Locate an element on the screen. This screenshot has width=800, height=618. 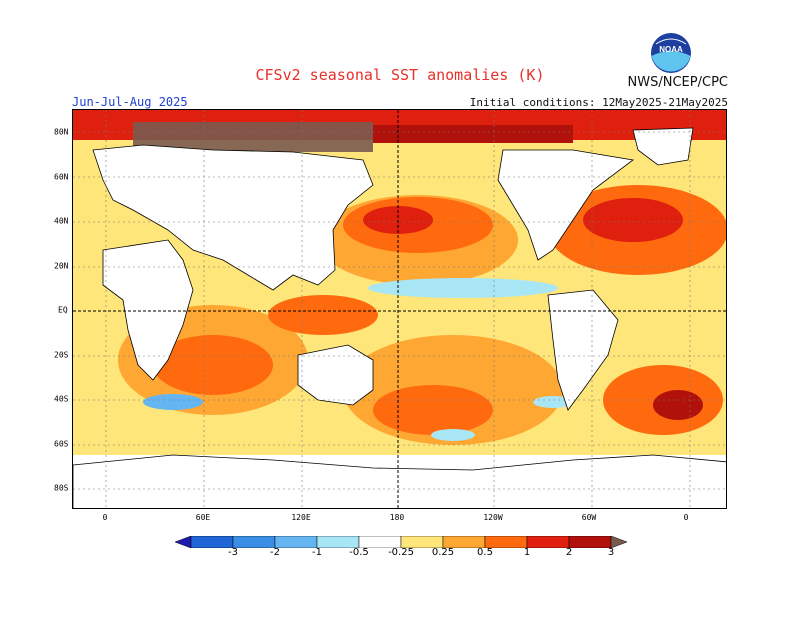
noaa-logo: NOAA is located at coordinates (671, 53).